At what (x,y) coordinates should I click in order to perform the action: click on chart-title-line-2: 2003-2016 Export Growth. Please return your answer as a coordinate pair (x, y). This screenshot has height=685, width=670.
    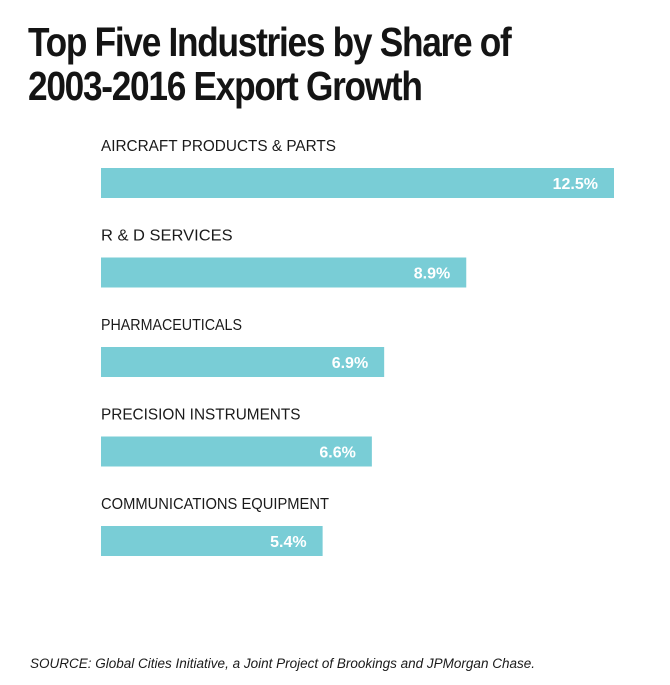
    Looking at the image, I should click on (225, 86).